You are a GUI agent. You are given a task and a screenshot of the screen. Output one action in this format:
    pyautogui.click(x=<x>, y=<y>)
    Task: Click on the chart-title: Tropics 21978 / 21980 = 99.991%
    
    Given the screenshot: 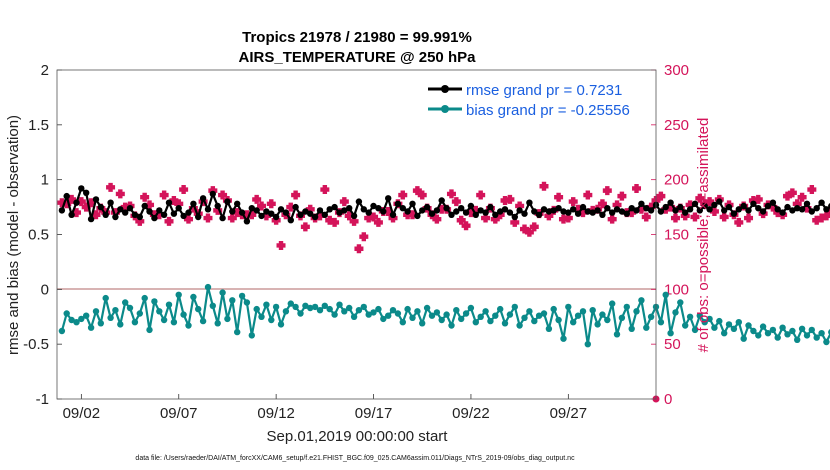 What is the action you would take?
    pyautogui.click(x=357, y=37)
    